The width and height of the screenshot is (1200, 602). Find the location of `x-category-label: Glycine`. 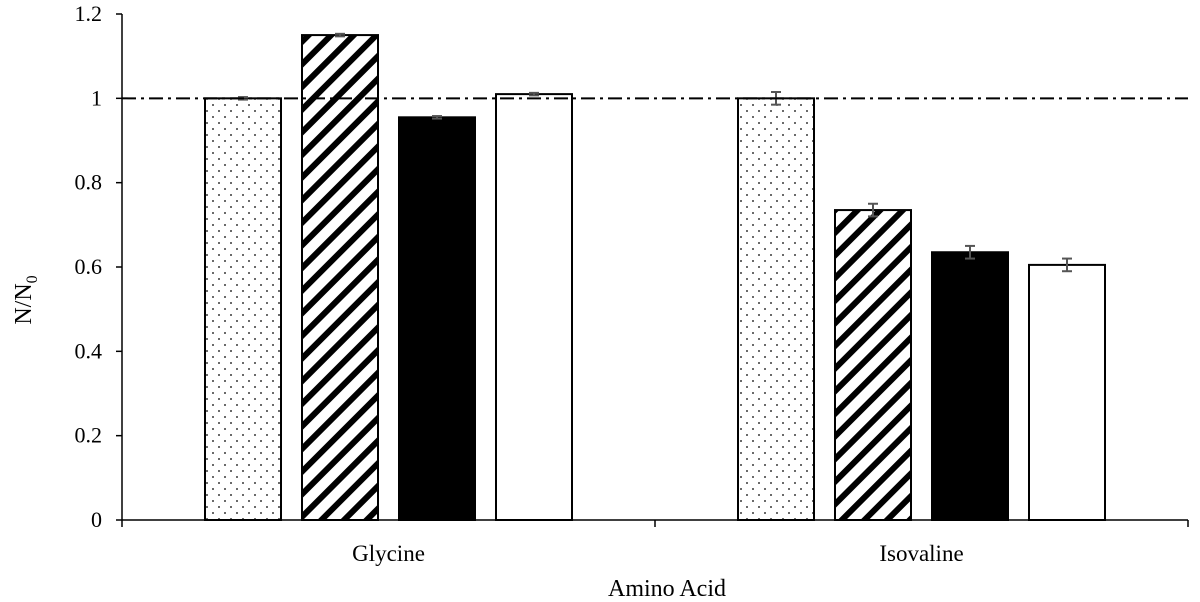

x-category-label: Glycine is located at coordinates (388, 553).